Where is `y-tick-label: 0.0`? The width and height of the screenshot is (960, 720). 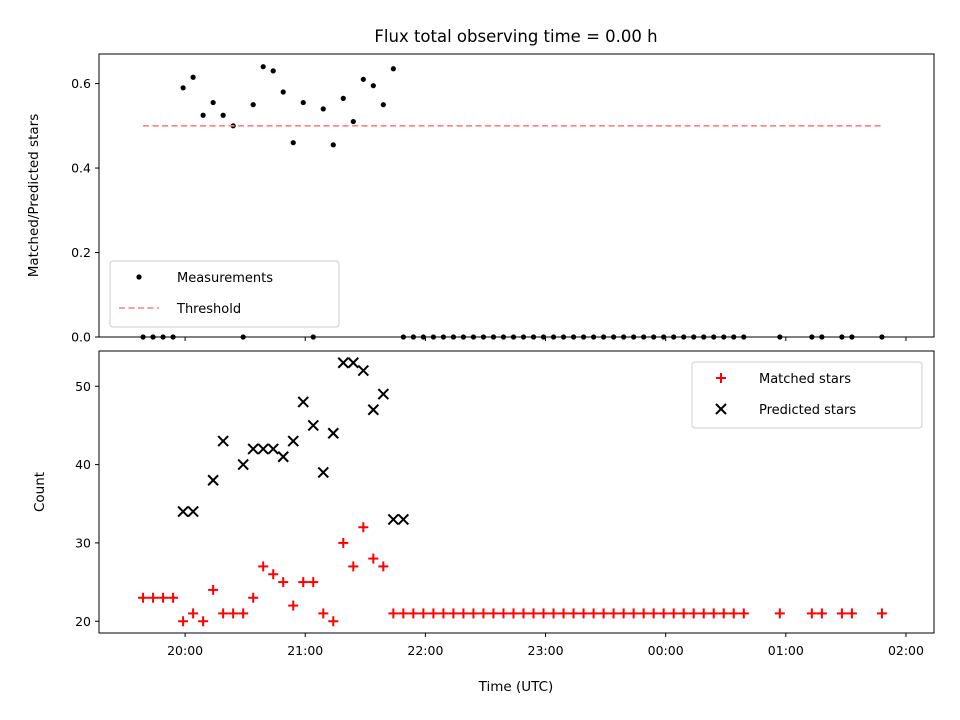 y-tick-label: 0.0 is located at coordinates (81, 337).